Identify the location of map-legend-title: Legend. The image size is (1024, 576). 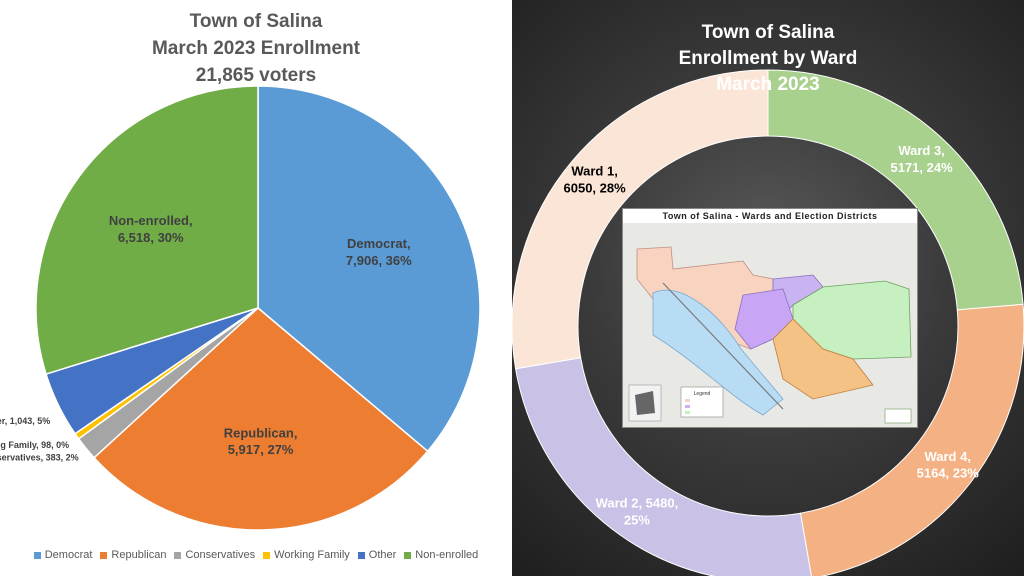
(702, 394).